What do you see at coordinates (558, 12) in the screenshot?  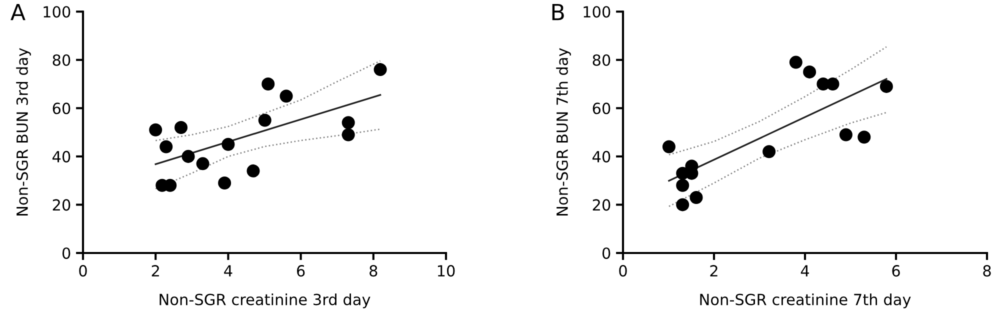 I see `chart-title: B` at bounding box center [558, 12].